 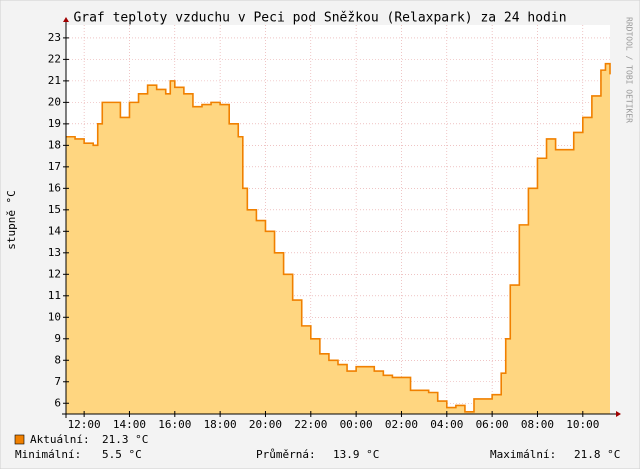 What do you see at coordinates (54, 187) in the screenshot?
I see `y-tick-label: 16` at bounding box center [54, 187].